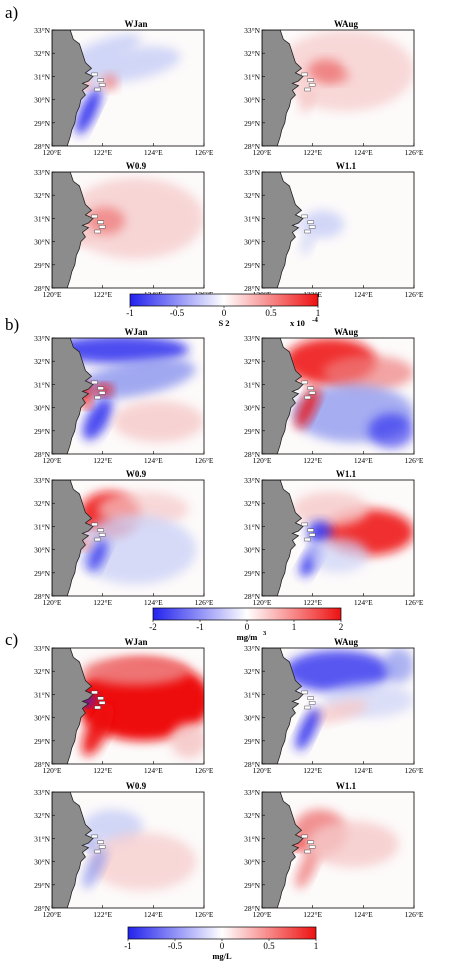 This screenshot has width=474, height=961. Describe the element at coordinates (222, 946) in the screenshot. I see `colorbar-tick-label: 0` at that location.